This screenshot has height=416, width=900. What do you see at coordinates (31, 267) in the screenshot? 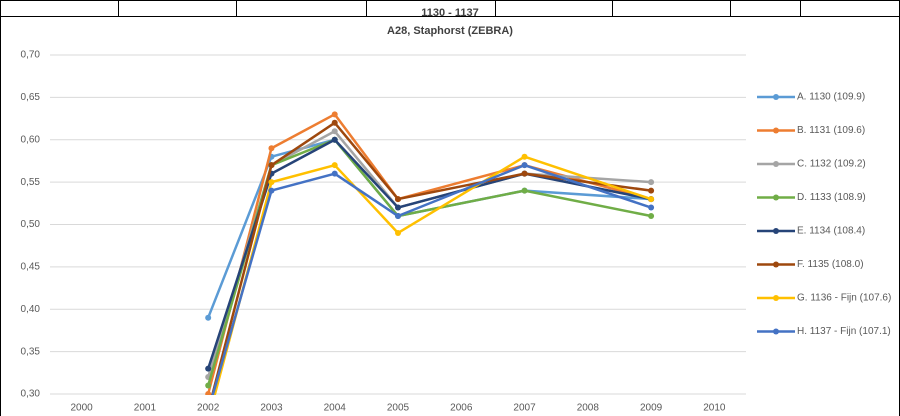
I see `y-tick-label: 0,45` at bounding box center [31, 267].